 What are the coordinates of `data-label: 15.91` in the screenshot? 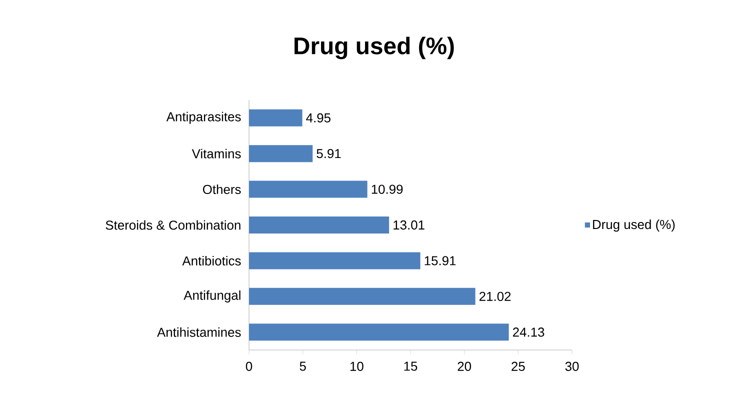 It's located at (440, 261).